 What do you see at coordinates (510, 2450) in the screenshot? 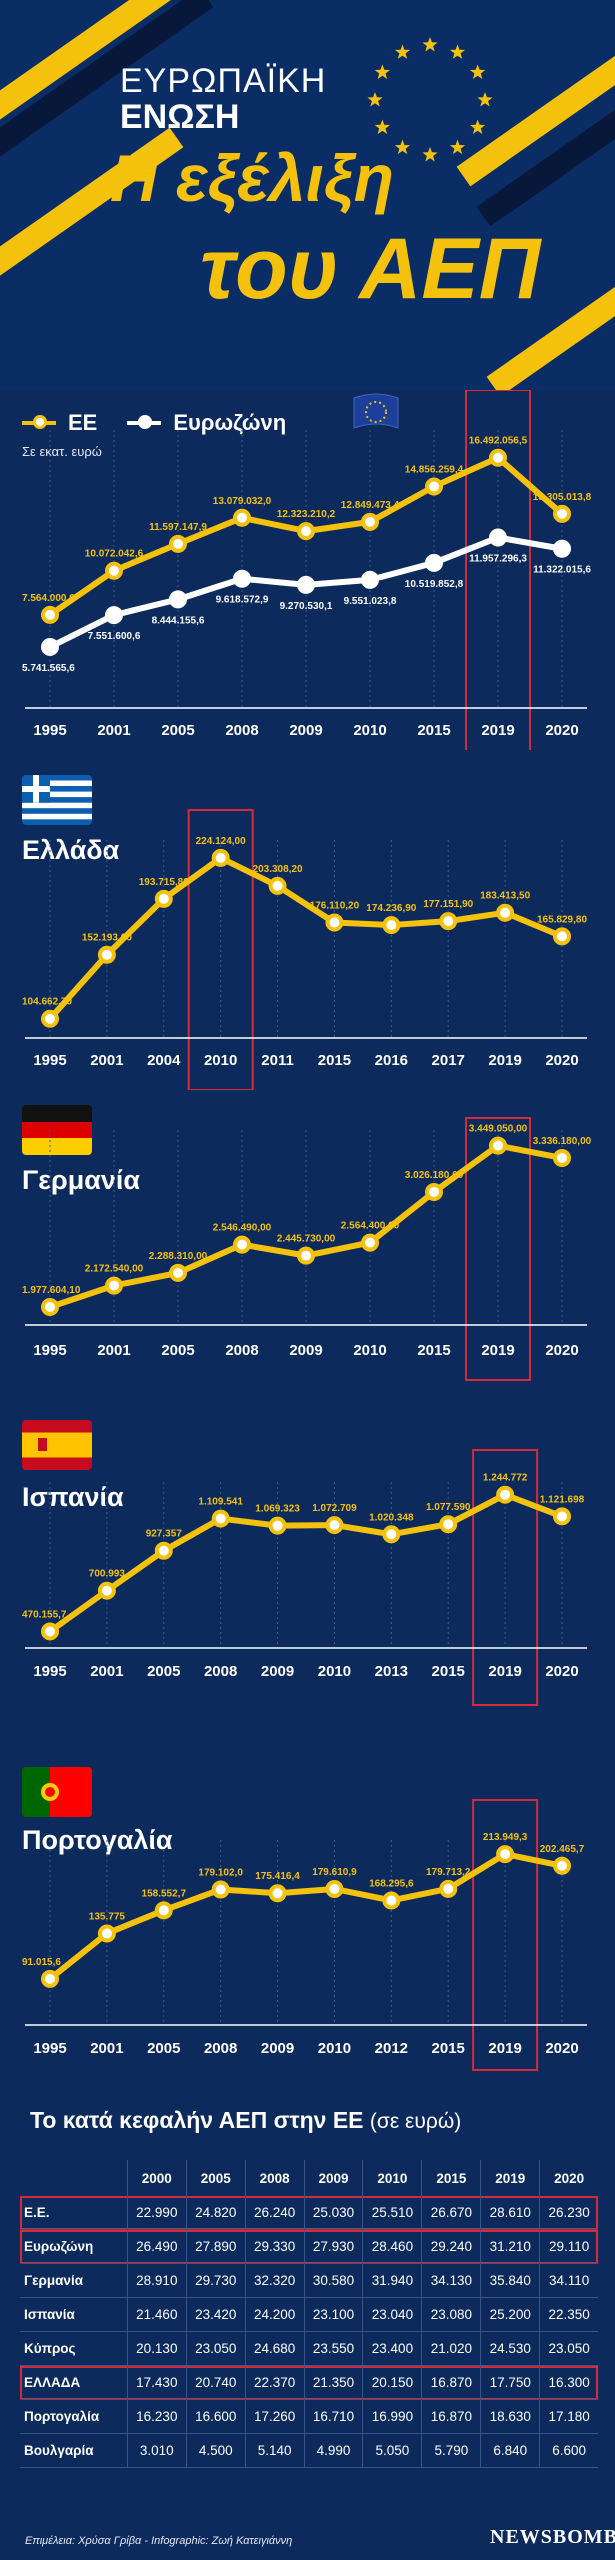
I see `table-cell: 6.840` at bounding box center [510, 2450].